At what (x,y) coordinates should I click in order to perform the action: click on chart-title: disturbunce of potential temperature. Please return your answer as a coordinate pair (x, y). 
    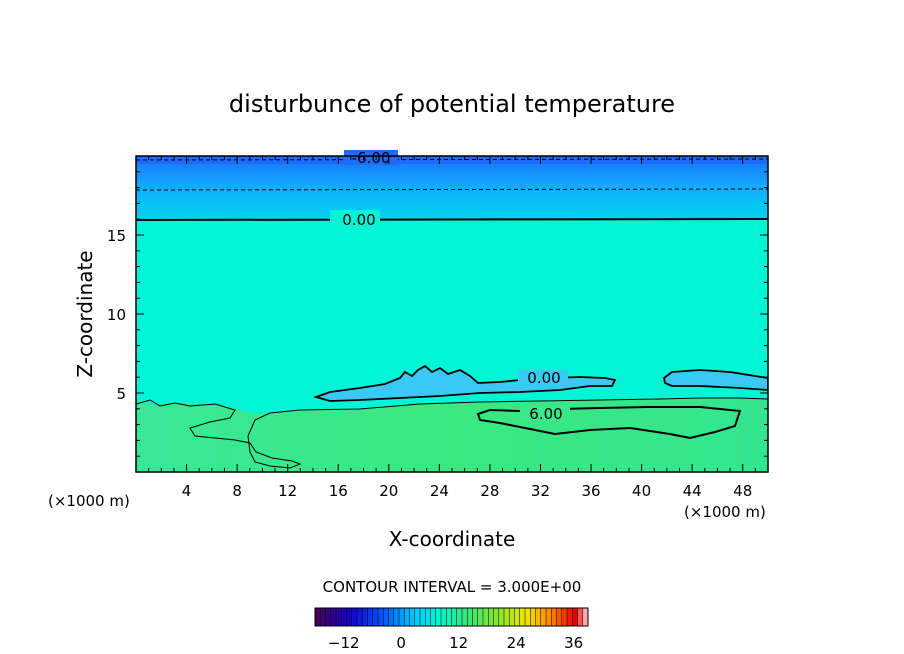
    Looking at the image, I should click on (452, 104).